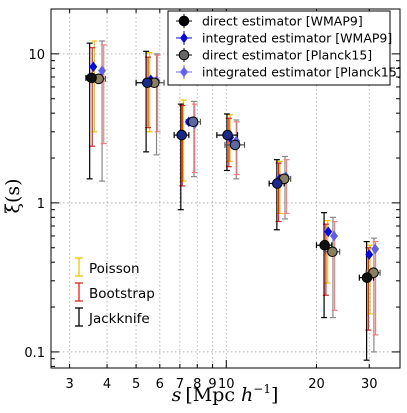 The width and height of the screenshot is (407, 413). What do you see at coordinates (34, 204) in the screenshot?
I see `y-tick-labels: 0.1 1 10` at bounding box center [34, 204].